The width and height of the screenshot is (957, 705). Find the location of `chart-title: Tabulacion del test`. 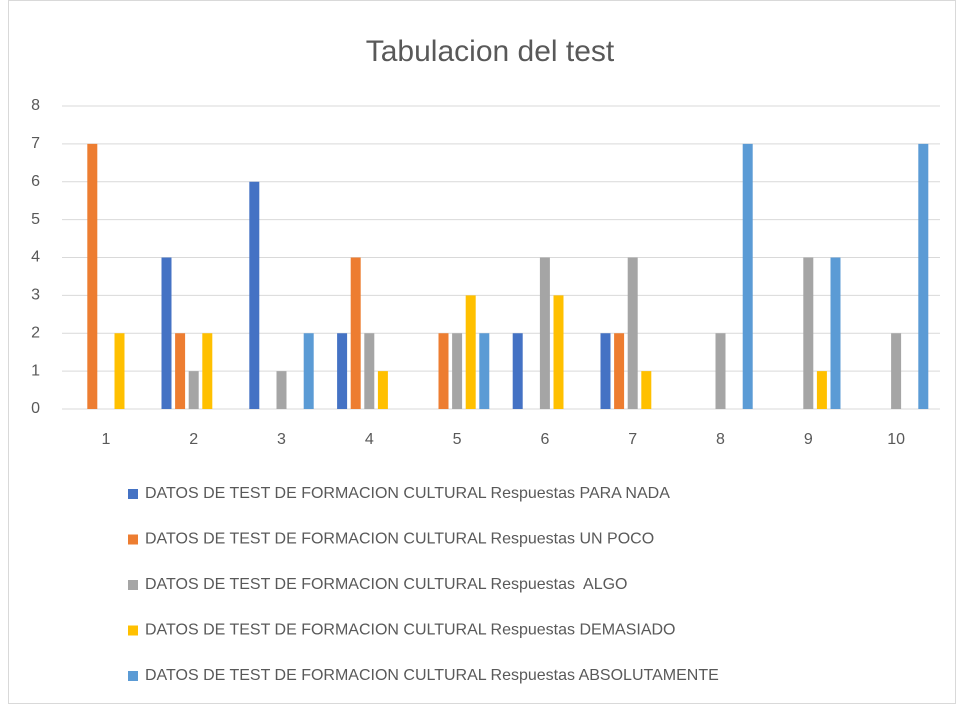

chart-title: Tabulacion del test is located at coordinates (490, 51).